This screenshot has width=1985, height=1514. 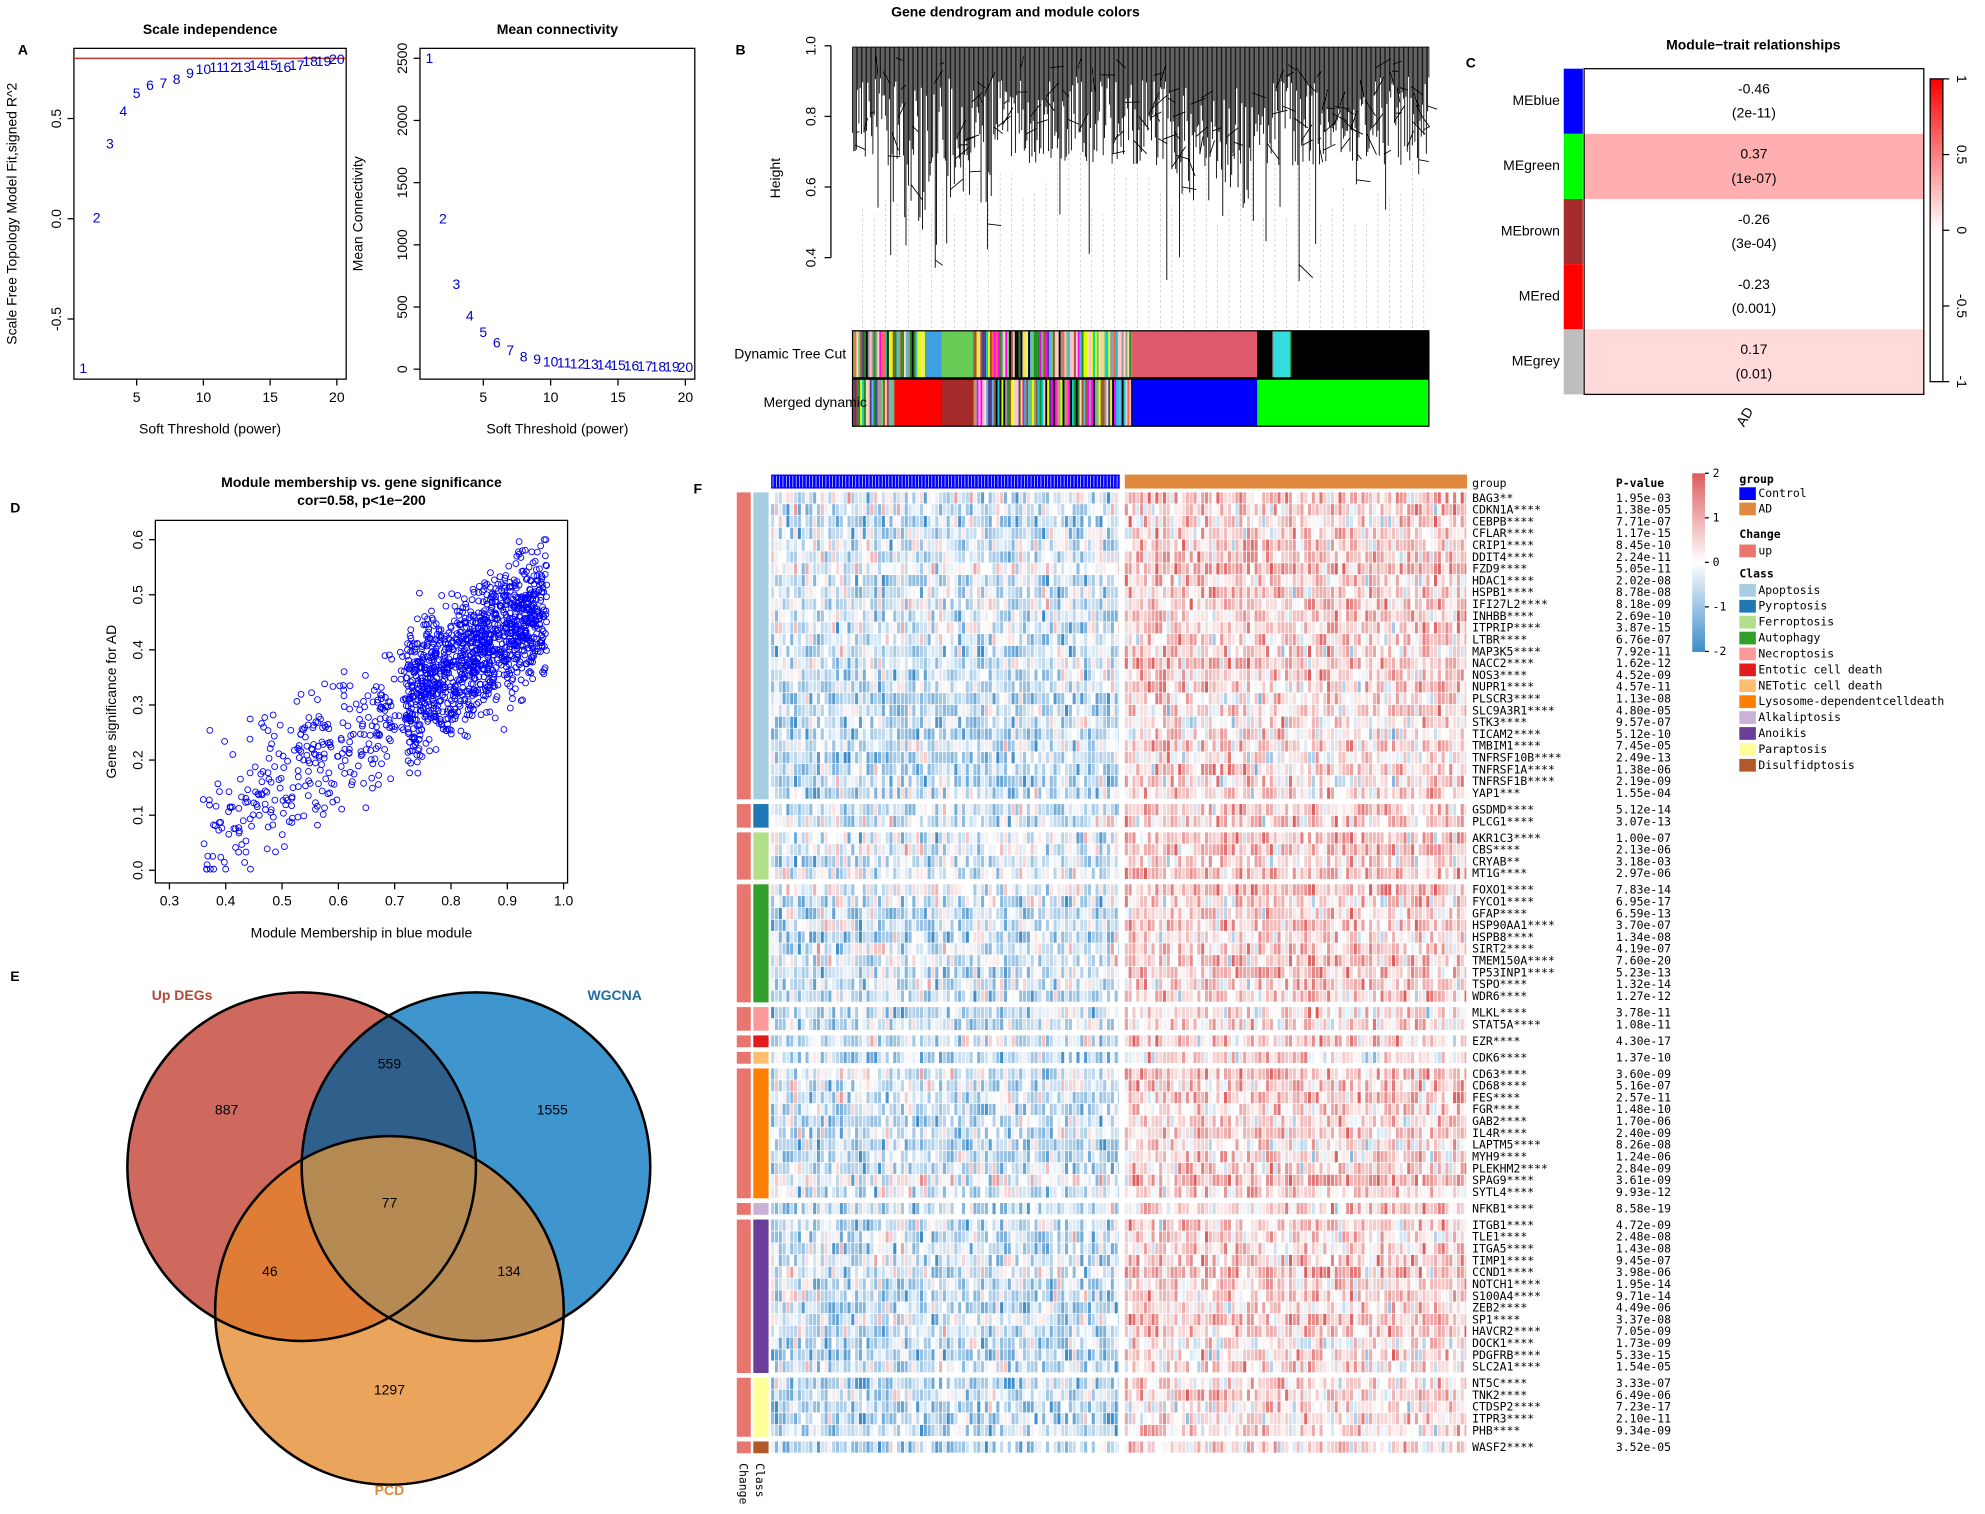 I want to click on y-tick-label: 1500, so click(x=402, y=182).